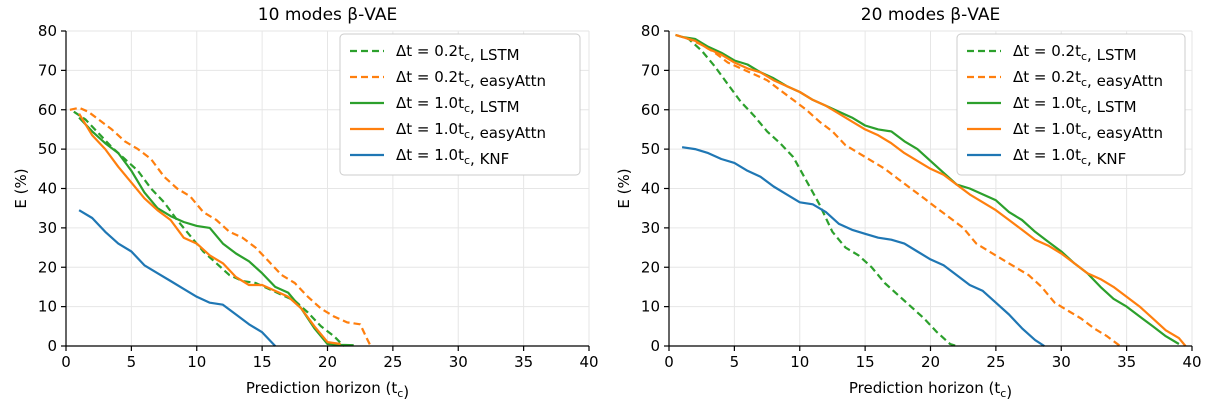  What do you see at coordinates (930, 15) in the screenshot?
I see `chart-title: 20 modes β-VAE` at bounding box center [930, 15].